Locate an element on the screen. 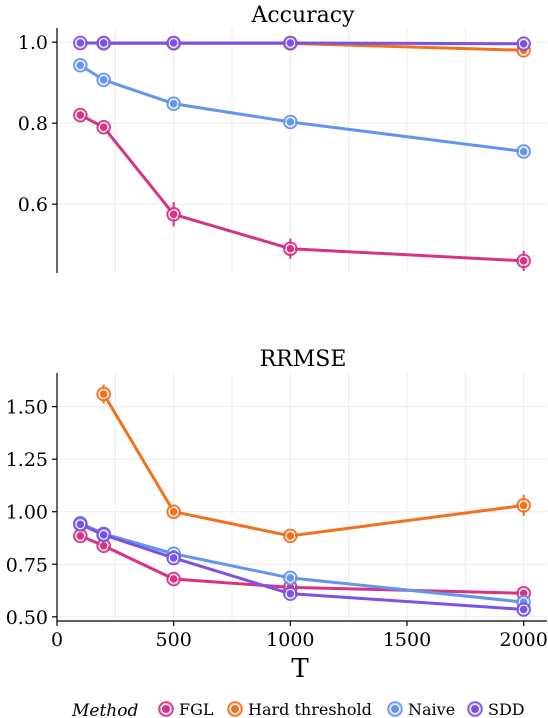 The height and width of the screenshot is (718, 548). legend-key-fgl is located at coordinates (166, 709).